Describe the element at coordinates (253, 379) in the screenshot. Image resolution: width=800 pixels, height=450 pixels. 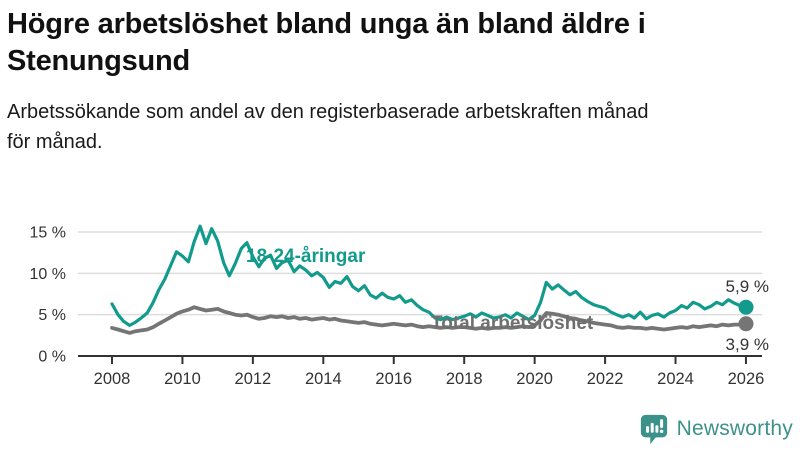
I see `x-axis-tick-label: 2012` at that location.